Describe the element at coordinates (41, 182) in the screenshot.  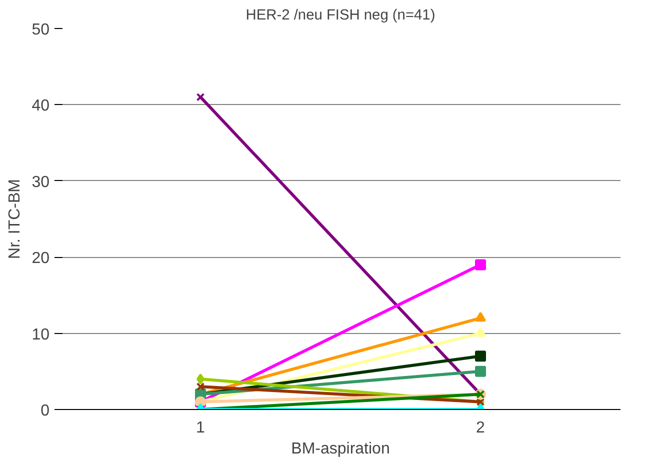
I see `y-tick-label: 30` at that location.